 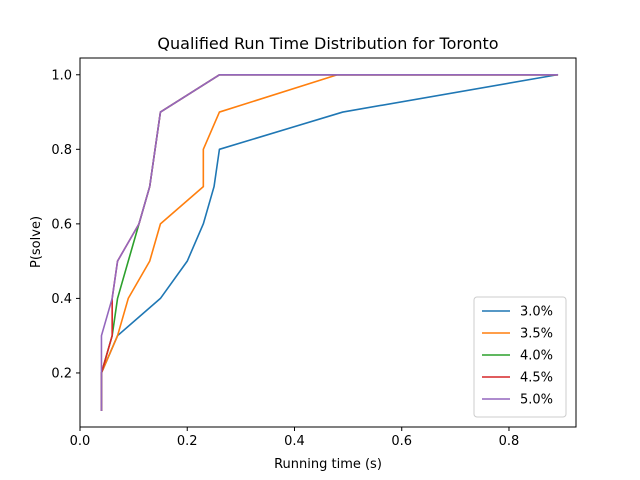 What do you see at coordinates (401, 441) in the screenshot?
I see `x-tick-label: 0.6` at bounding box center [401, 441].